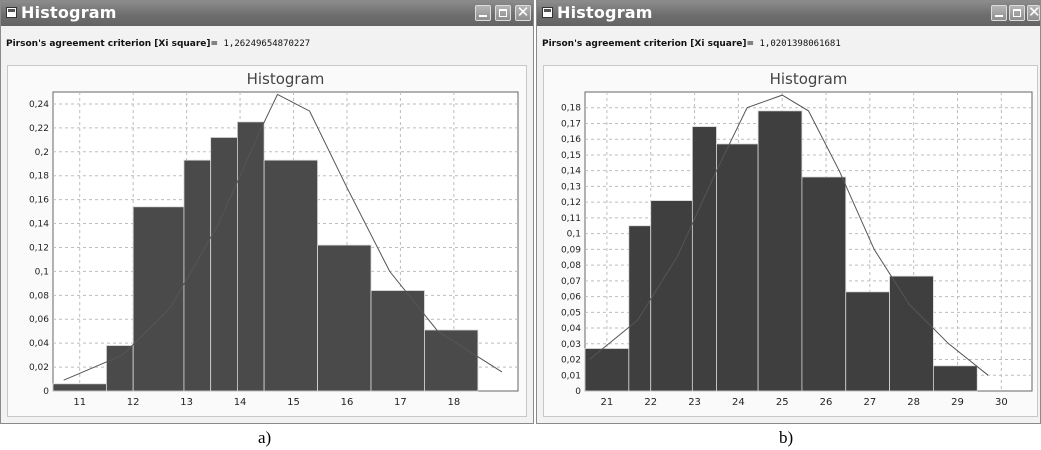 This screenshot has height=450, width=1041. What do you see at coordinates (826, 402) in the screenshot?
I see `x-tick-label: 26` at bounding box center [826, 402].